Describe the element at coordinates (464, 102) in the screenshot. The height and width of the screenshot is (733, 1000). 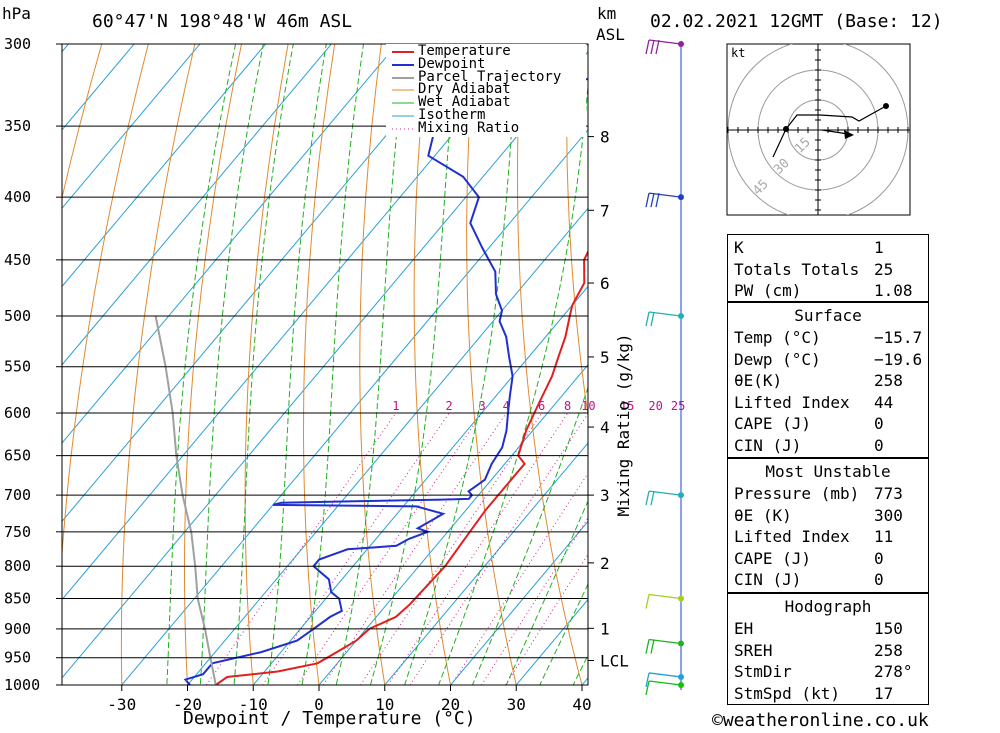
I see `legend-label: Wet Adiabat` at that location.